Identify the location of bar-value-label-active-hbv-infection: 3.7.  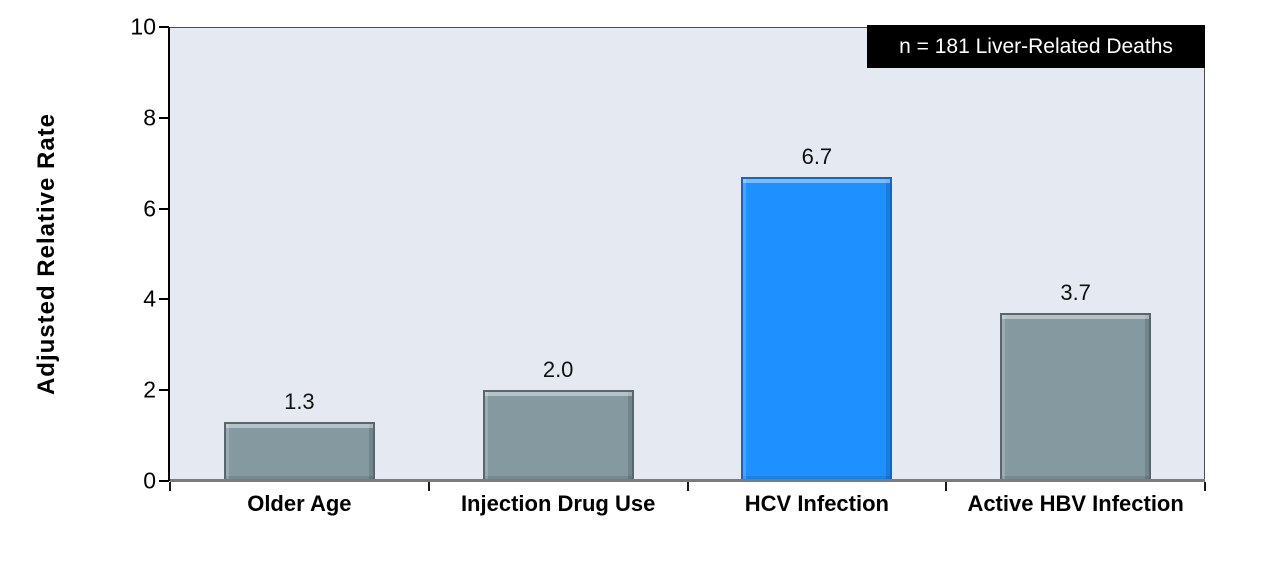
(1075, 292).